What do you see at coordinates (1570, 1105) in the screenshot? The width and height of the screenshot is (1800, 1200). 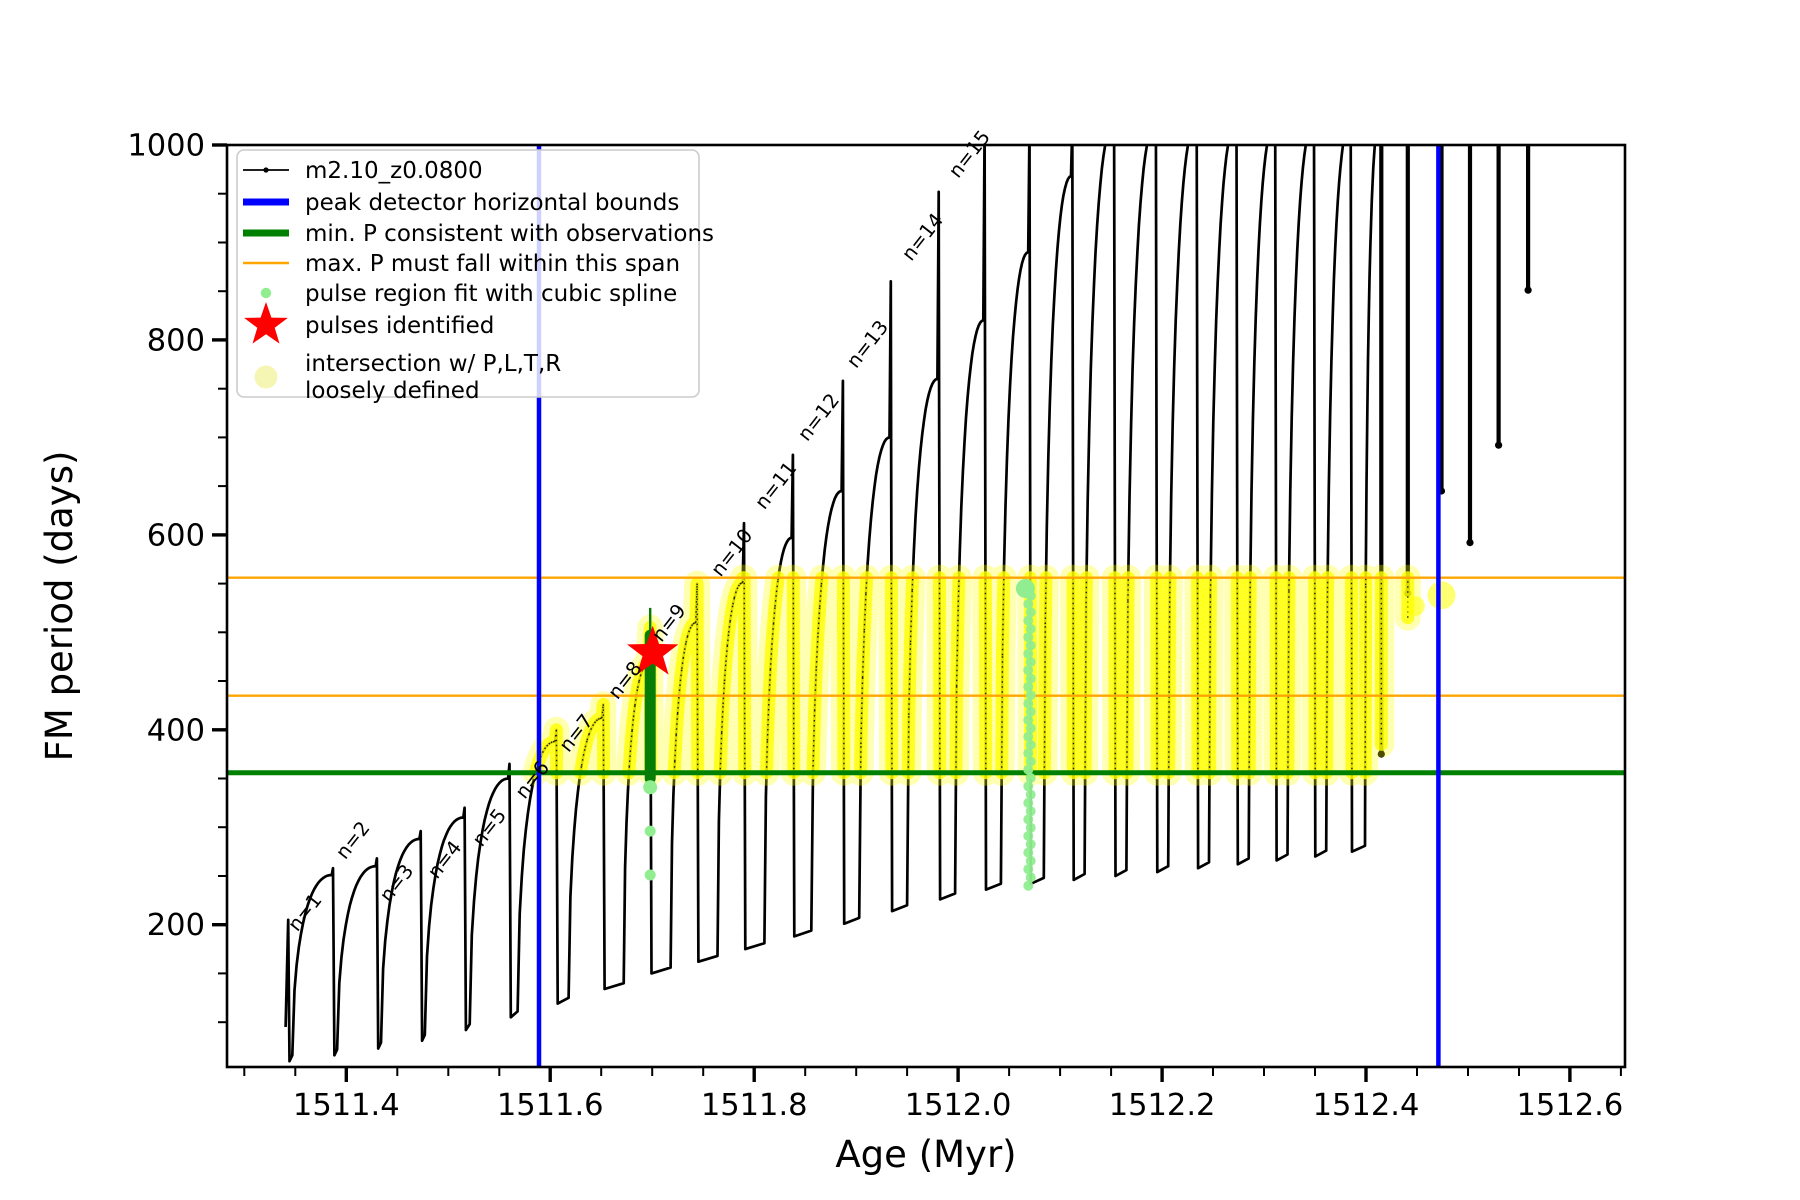 I see `x-tick-label: 1512.6` at bounding box center [1570, 1105].